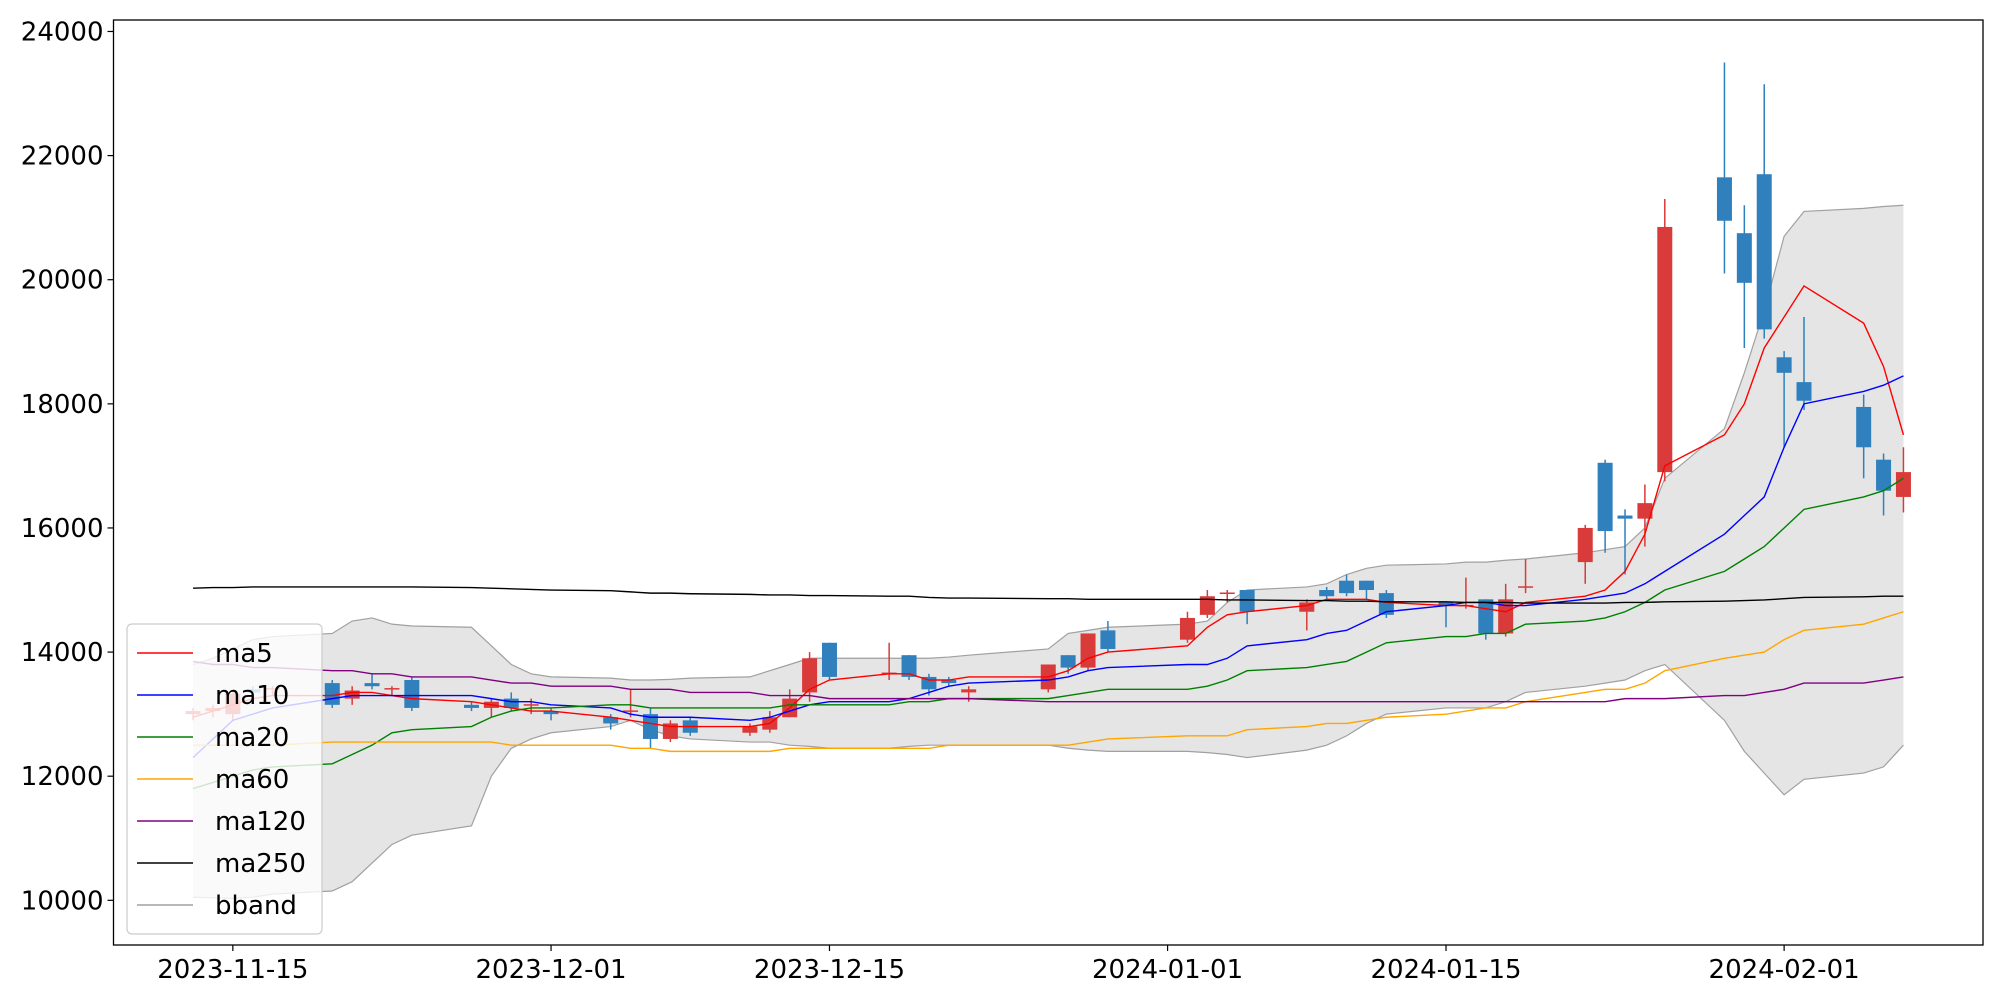 The image size is (2000, 1000). What do you see at coordinates (62, 157) in the screenshot?
I see `y-tick-label: 22000` at bounding box center [62, 157].